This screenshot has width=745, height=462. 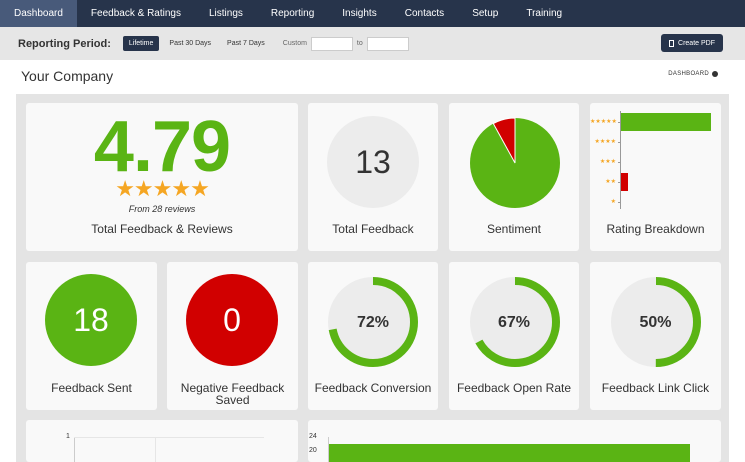 What do you see at coordinates (424, 13) in the screenshot?
I see `nav-contacts: Contacts` at bounding box center [424, 13].